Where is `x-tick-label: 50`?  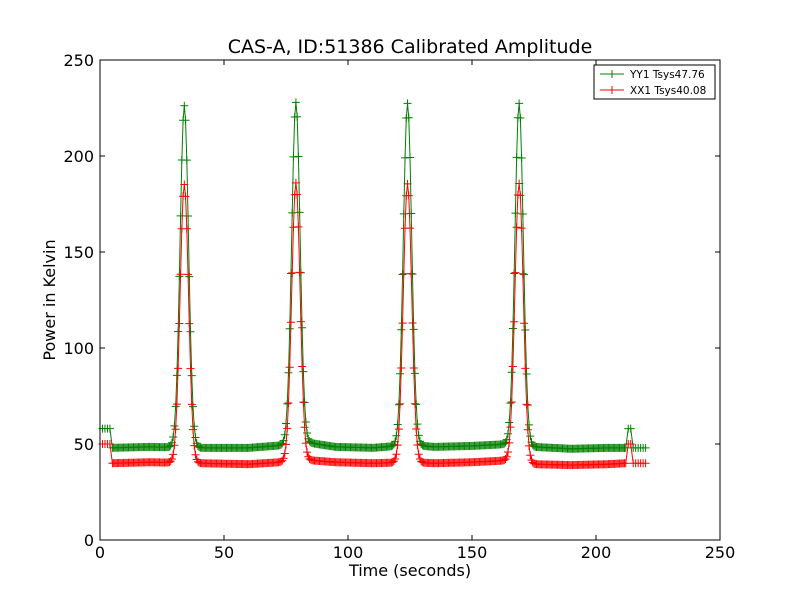
x-tick-label: 50 is located at coordinates (224, 552).